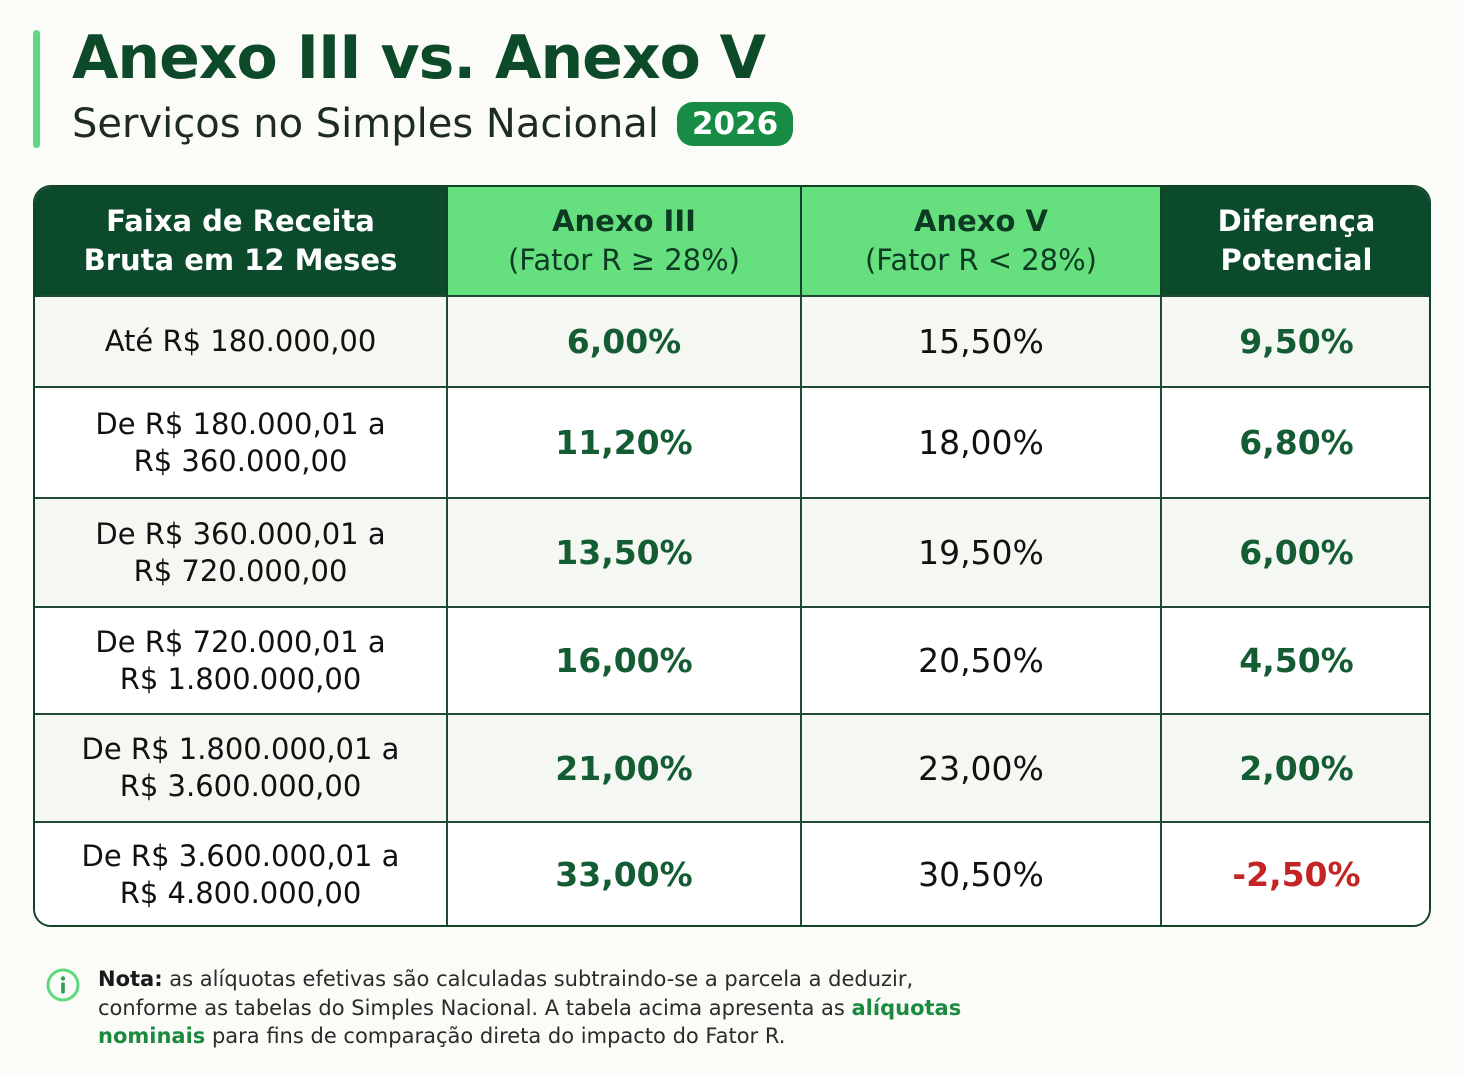  Describe the element at coordinates (735, 124) in the screenshot. I see `year-badge: 2026` at that location.